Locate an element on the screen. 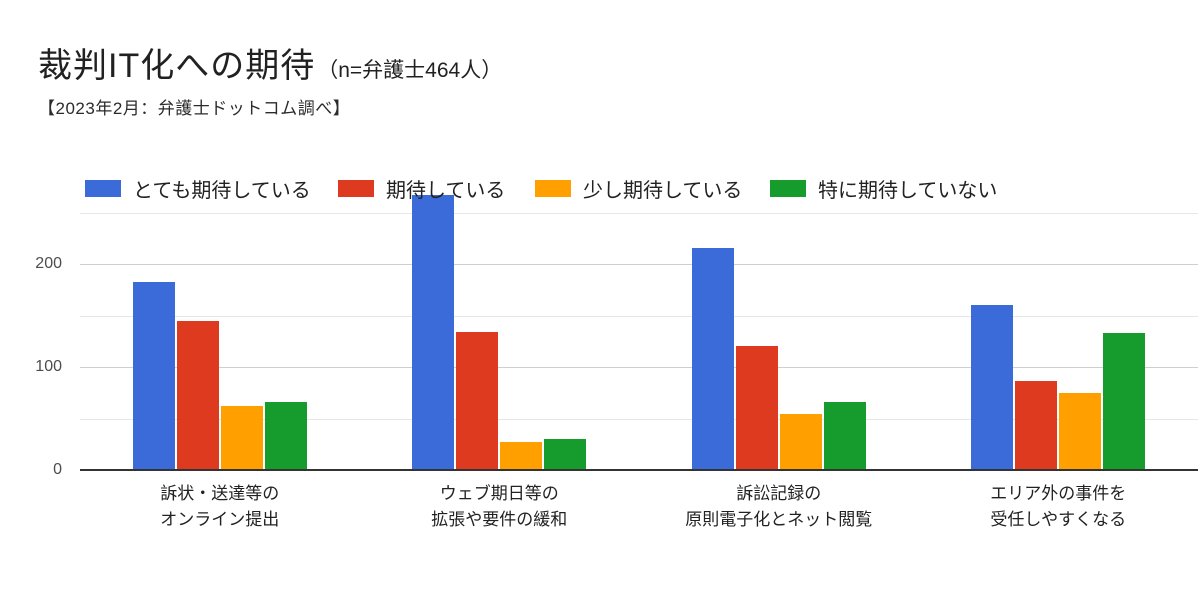 Image resolution: width=1200 pixels, height=600 pixels. y-axis-tick-label: 200 is located at coordinates (48, 263).